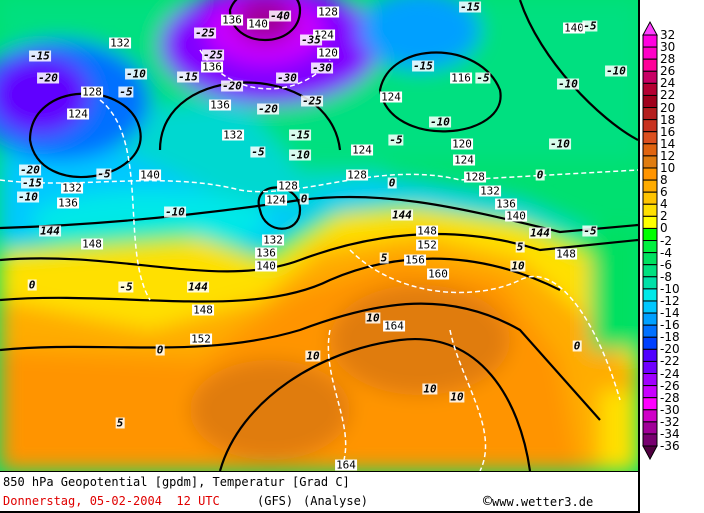  I want to click on legend-label: -20, so click(670, 349).